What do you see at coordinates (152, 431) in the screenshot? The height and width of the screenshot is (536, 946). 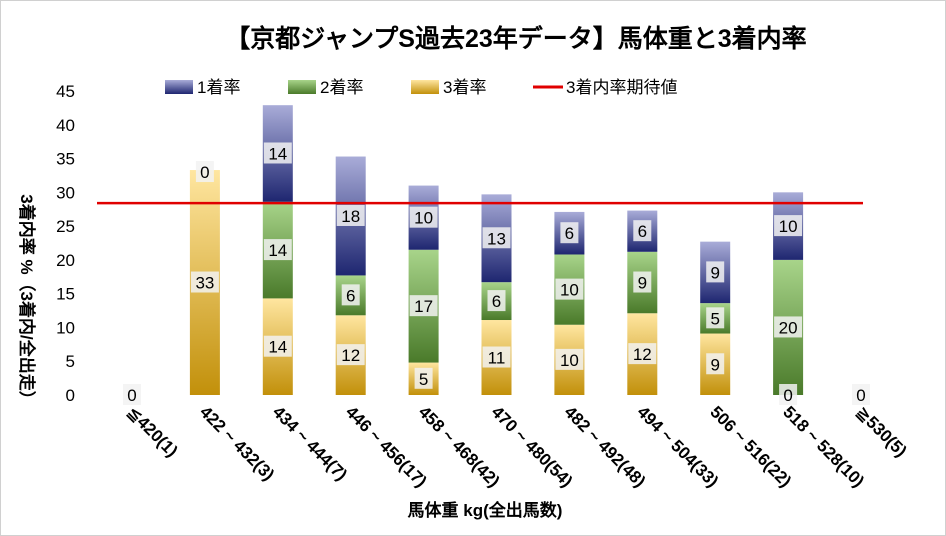 I see `x-tick-label: ≦420(1)` at bounding box center [152, 431].